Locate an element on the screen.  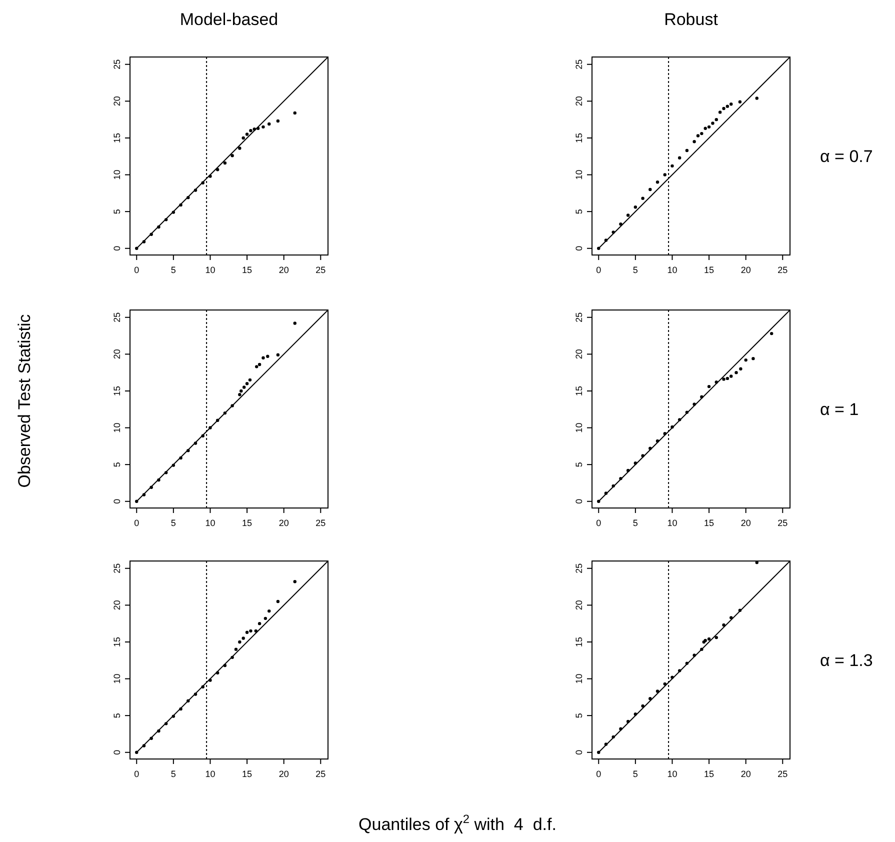
y-axis-title: Observed Test Statistic is located at coordinates (24, 401).